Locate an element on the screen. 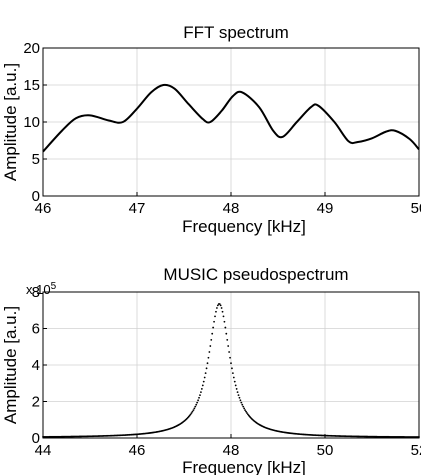 The image size is (421, 475). fft-x-axis-label: Frequency [kHz] is located at coordinates (244, 226).